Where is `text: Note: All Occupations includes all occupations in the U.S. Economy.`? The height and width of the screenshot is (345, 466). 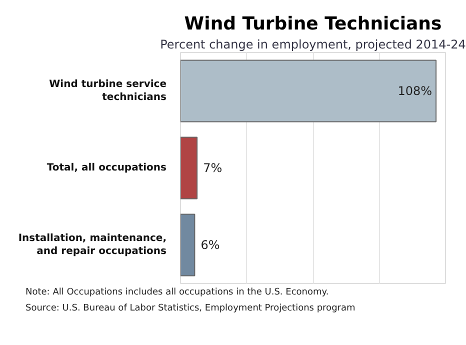 text: Note: All Occupations includes all occupations in the U.S. Economy. is located at coordinates (177, 293).